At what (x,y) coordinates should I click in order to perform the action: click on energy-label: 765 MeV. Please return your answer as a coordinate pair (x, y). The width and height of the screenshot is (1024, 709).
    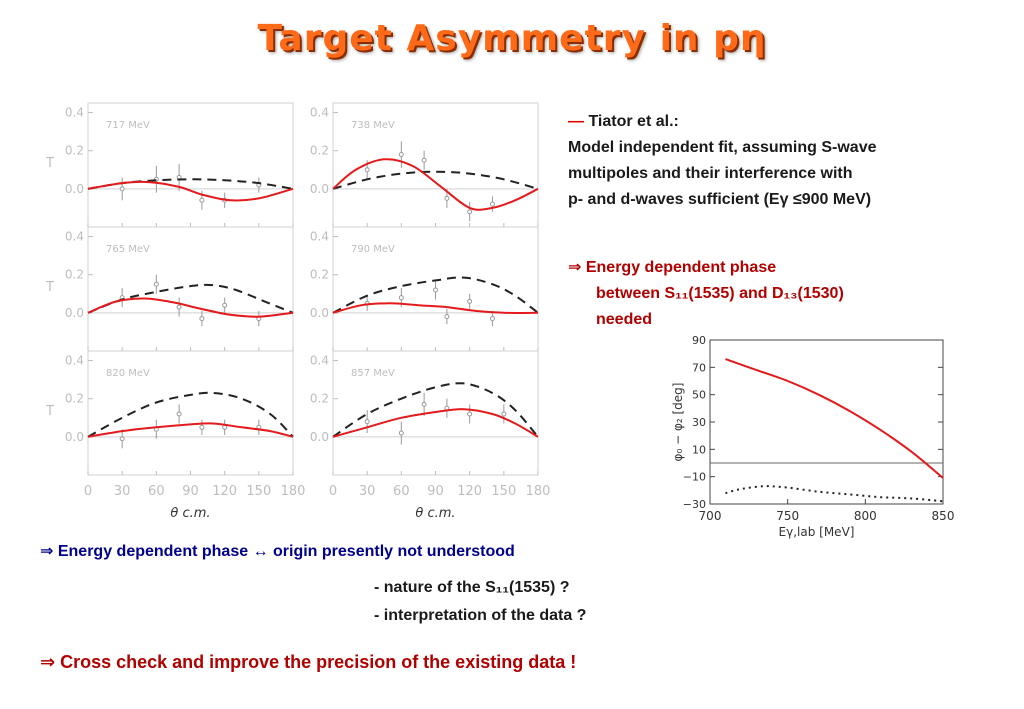
    Looking at the image, I should click on (128, 249).